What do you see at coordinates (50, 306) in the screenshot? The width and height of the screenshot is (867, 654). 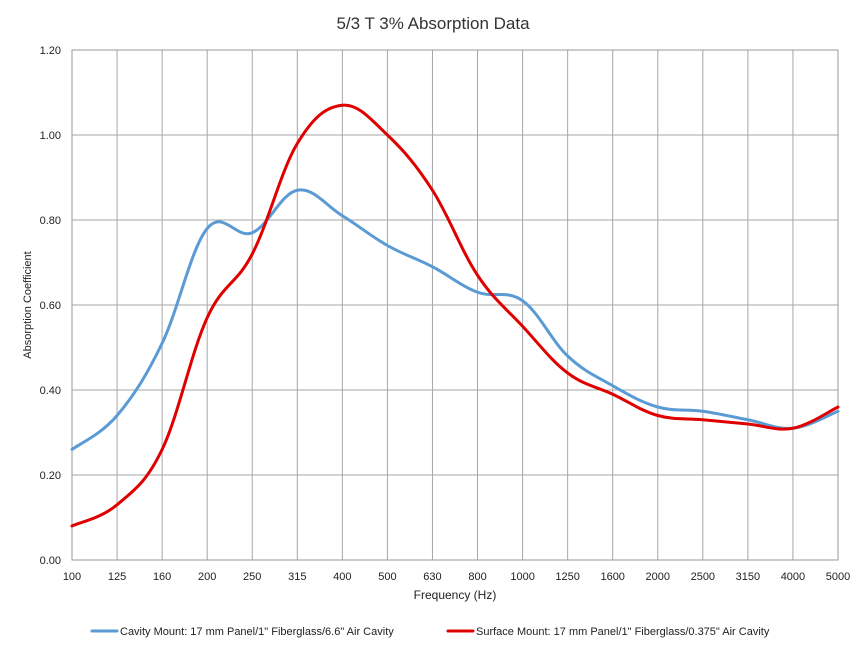 I see `y-tick-label: 0.60` at bounding box center [50, 306].